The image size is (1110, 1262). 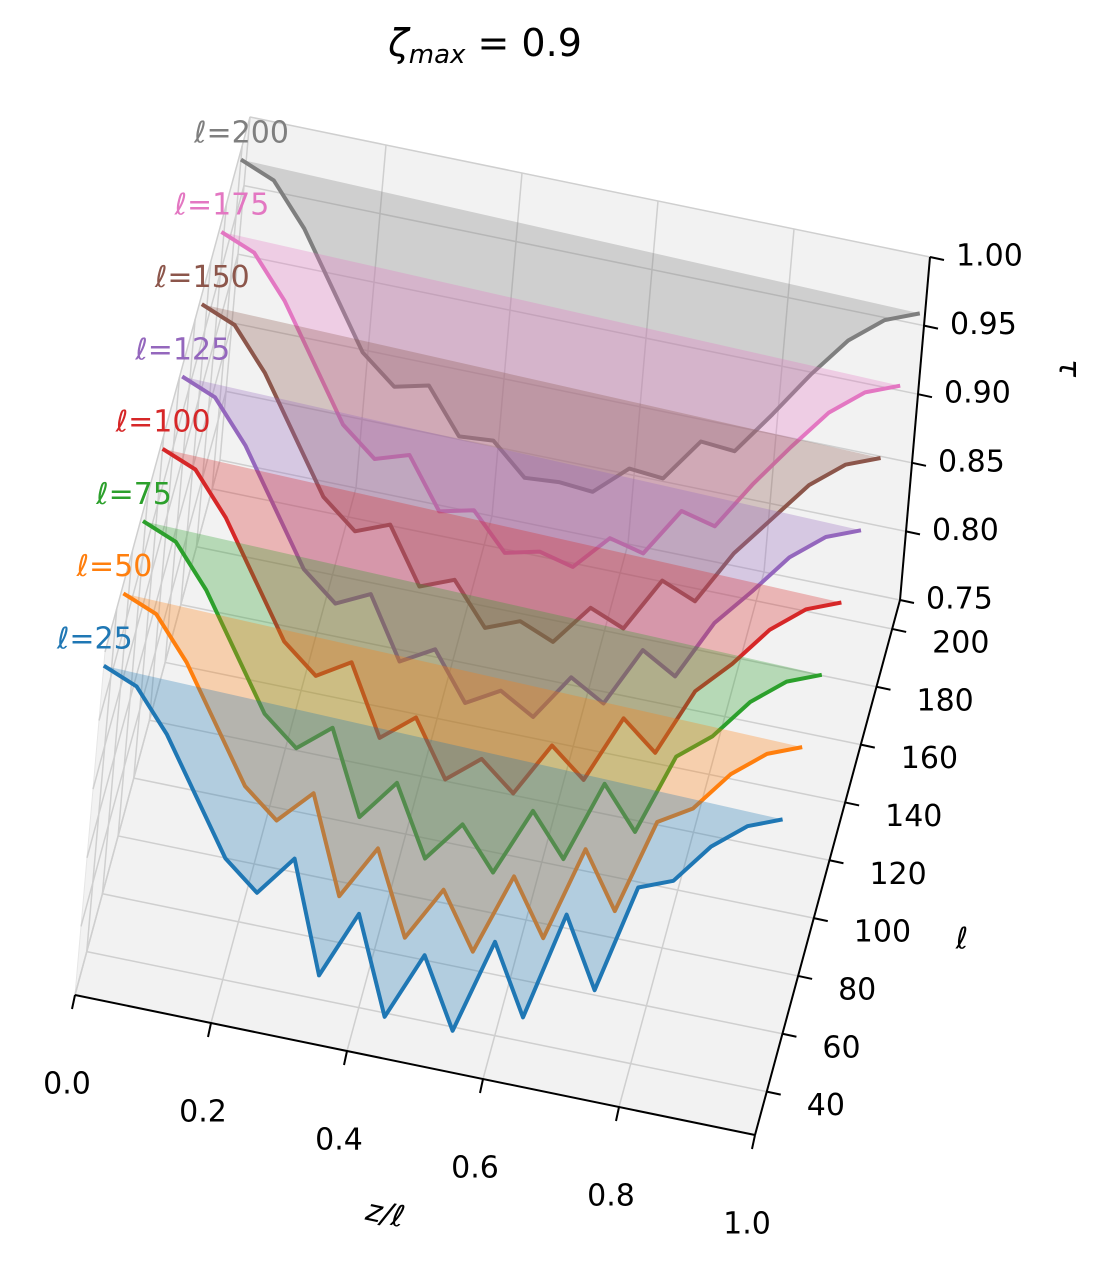 What do you see at coordinates (133, 494) in the screenshot?
I see `series-label: ℓ=75` at bounding box center [133, 494].